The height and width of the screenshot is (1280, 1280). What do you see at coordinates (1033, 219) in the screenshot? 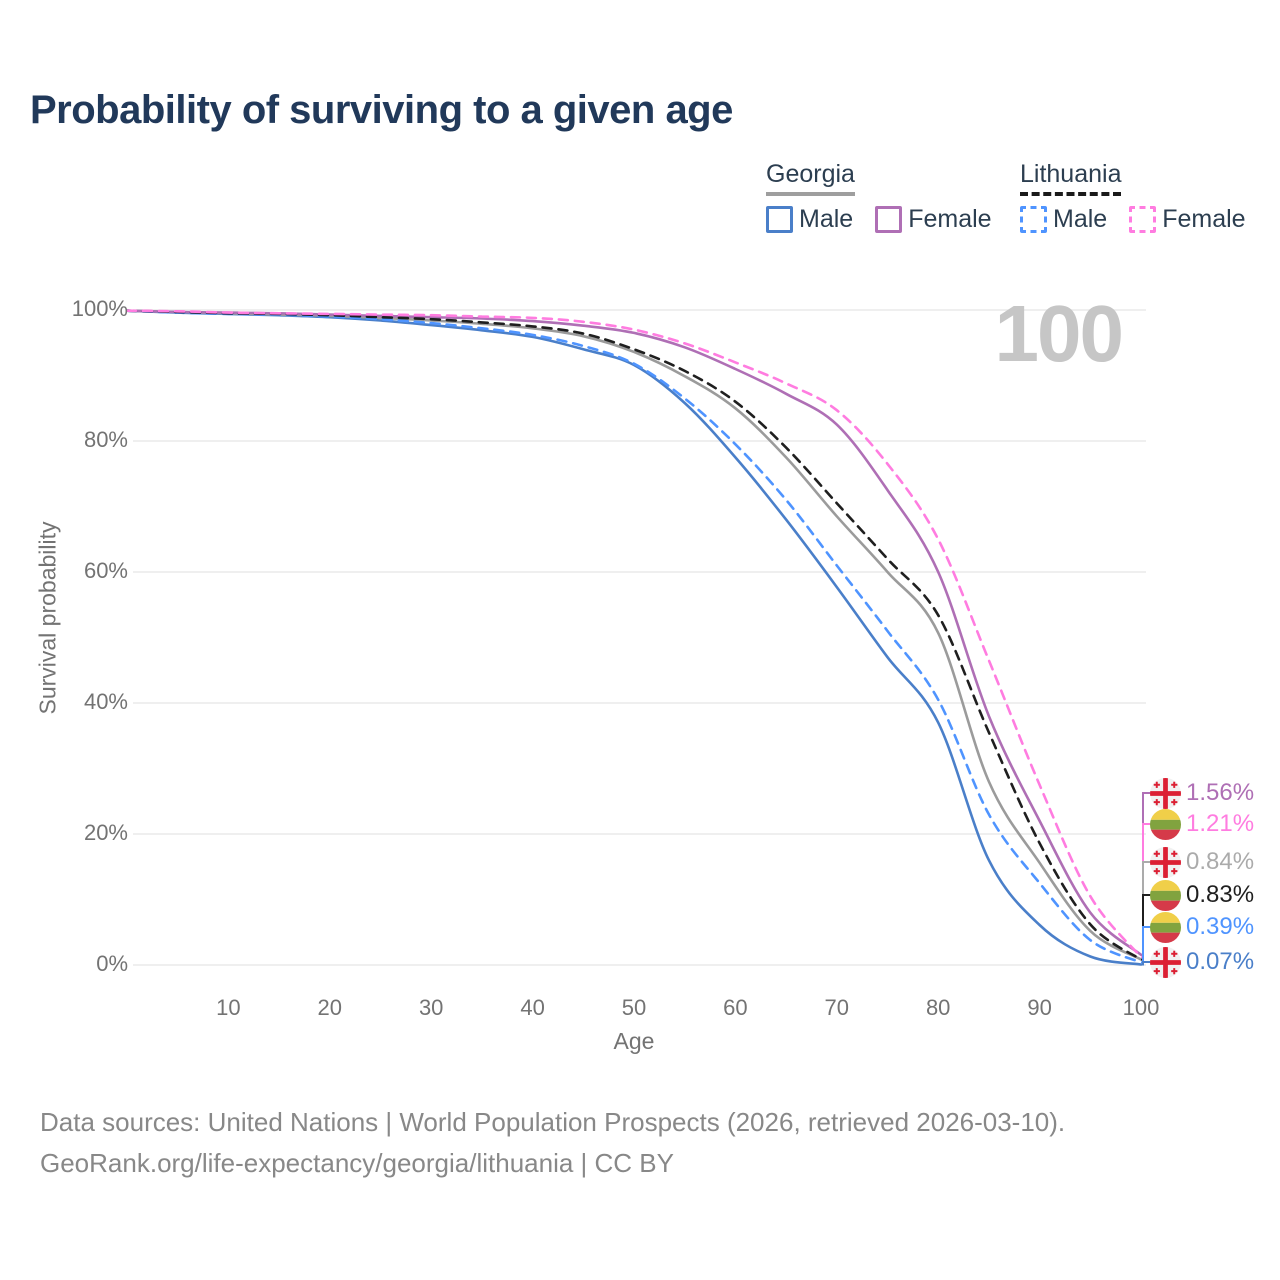
I see `lithuania-male-swatch-icon` at bounding box center [1033, 219].